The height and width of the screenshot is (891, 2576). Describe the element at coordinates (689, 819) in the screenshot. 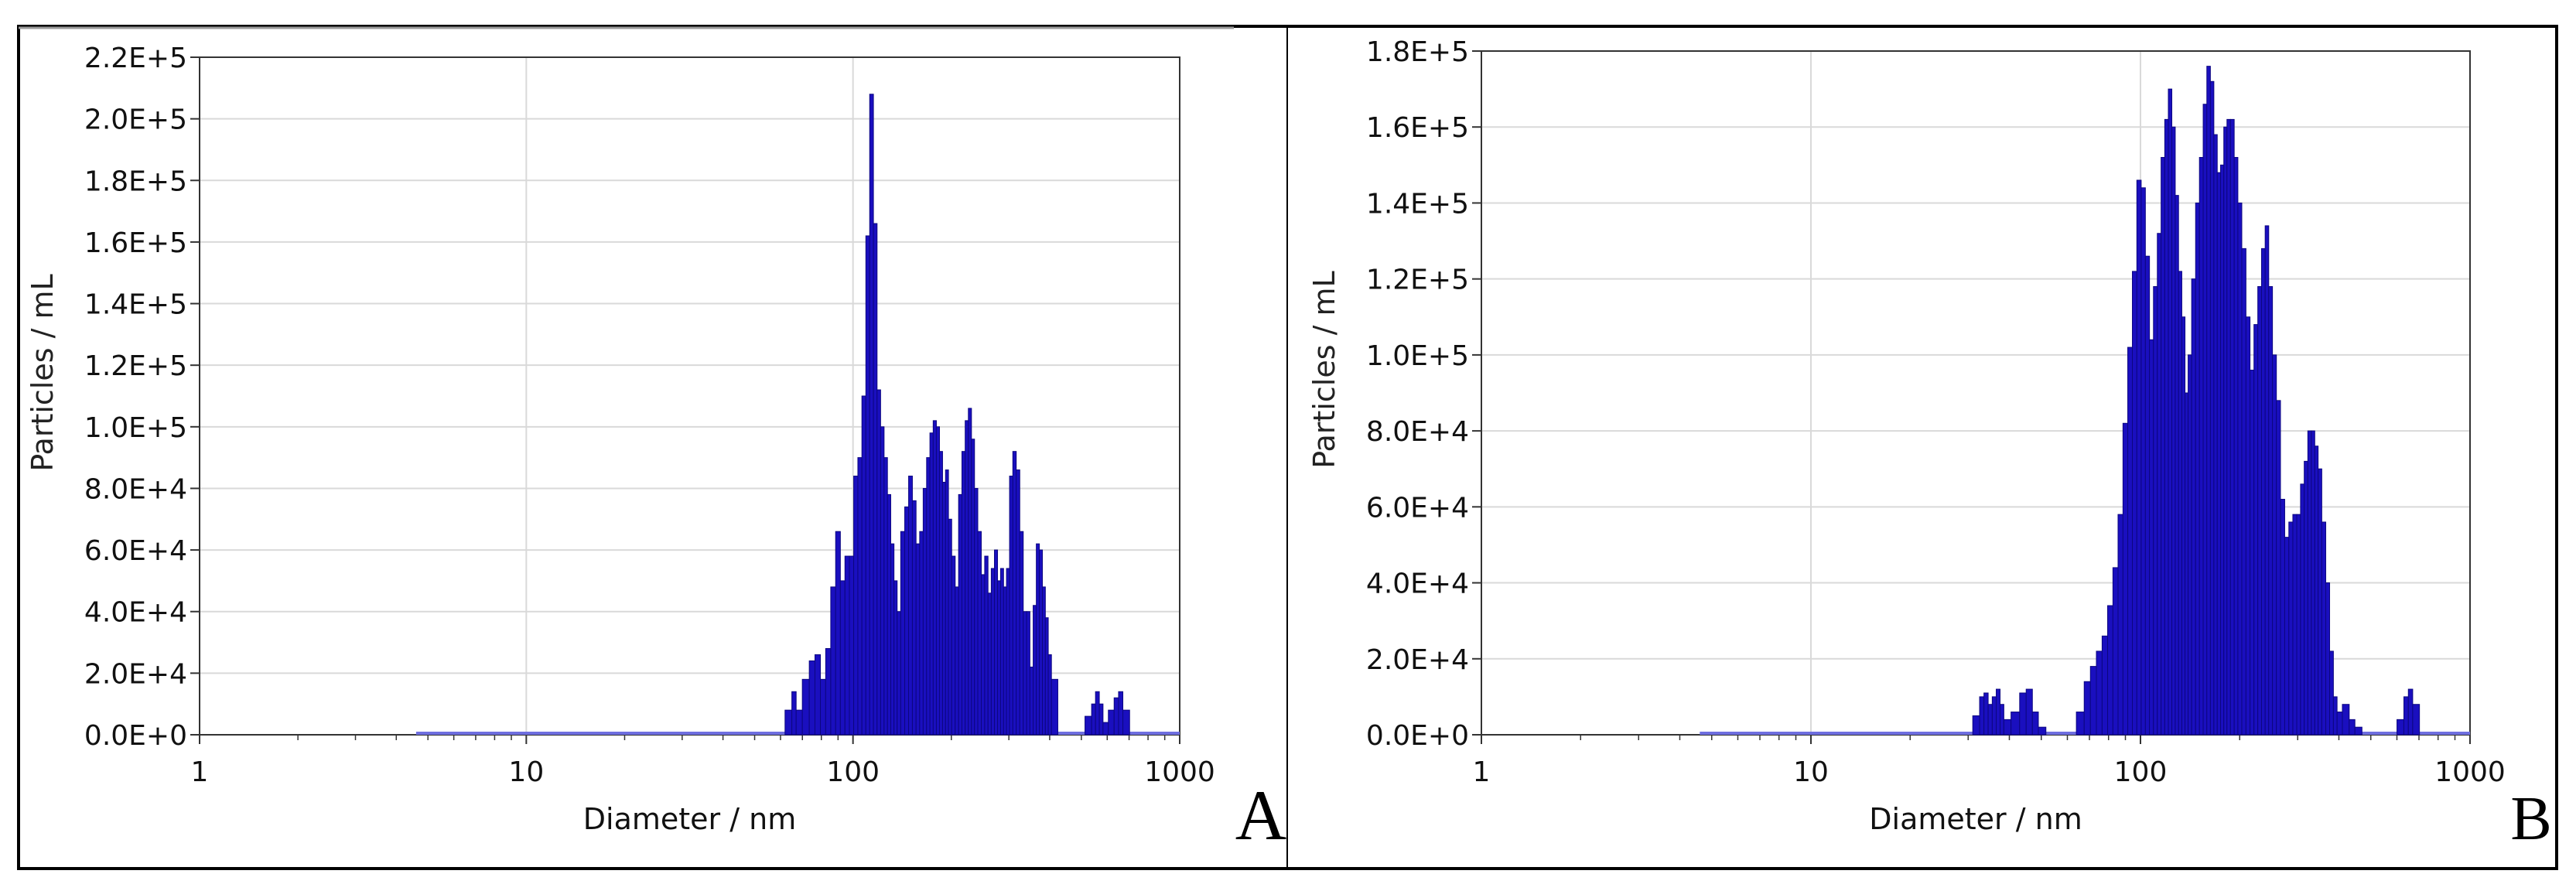

I see `x-axis-label: Diameter / nm` at that location.